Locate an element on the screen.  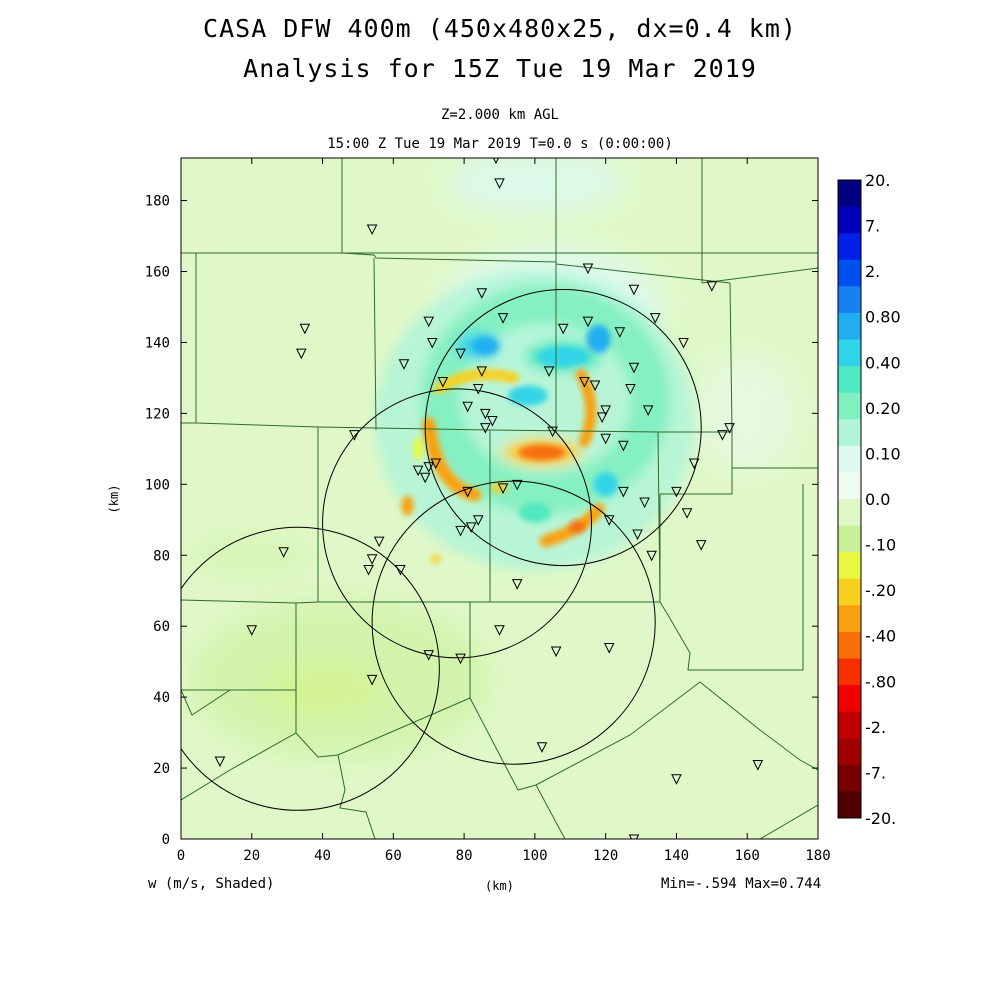
colorbar-label: -.80 is located at coordinates (880, 681).